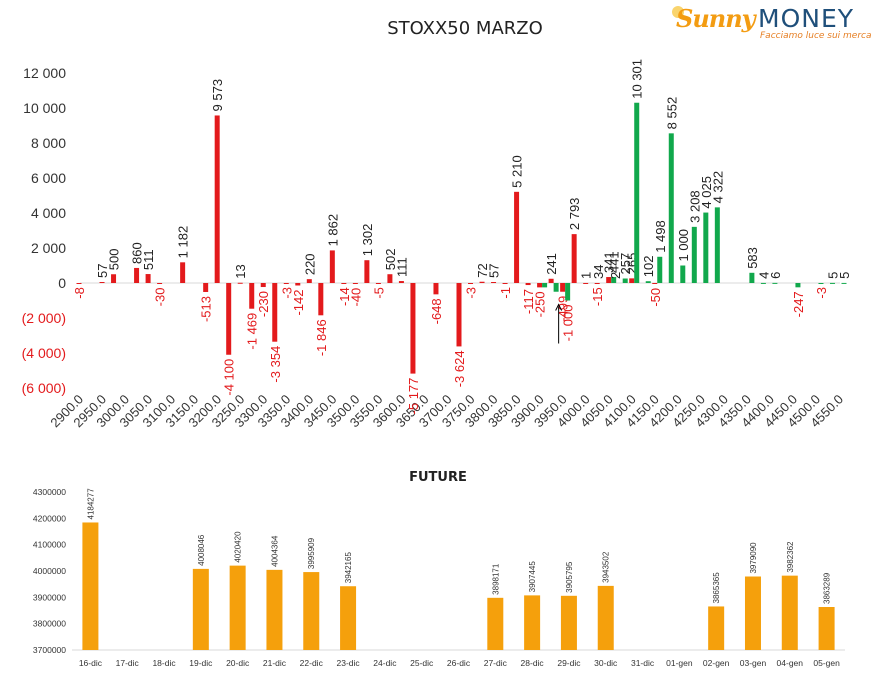 The image size is (871, 685). I want to click on future-x-tick-label: 03-gen, so click(753, 663).